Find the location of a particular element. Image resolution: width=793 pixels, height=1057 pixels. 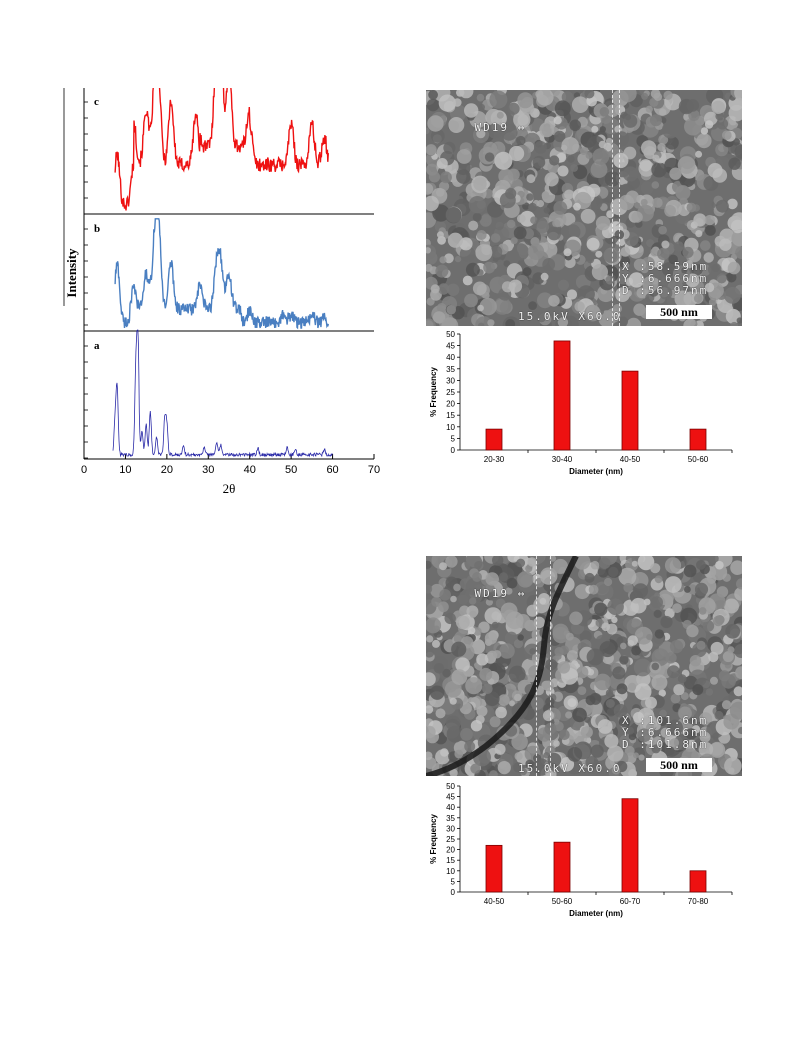

arrow-icon: ↔ is located at coordinates (522, 593).